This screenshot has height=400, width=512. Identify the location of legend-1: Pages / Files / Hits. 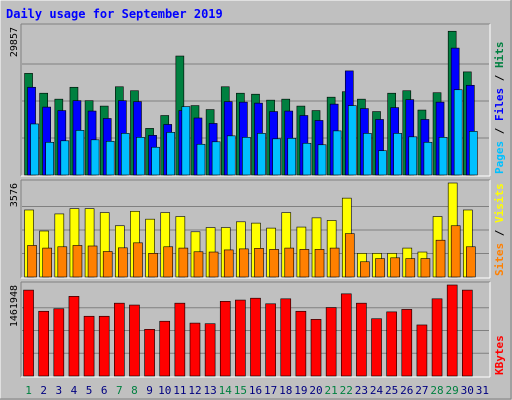
(499, 108).